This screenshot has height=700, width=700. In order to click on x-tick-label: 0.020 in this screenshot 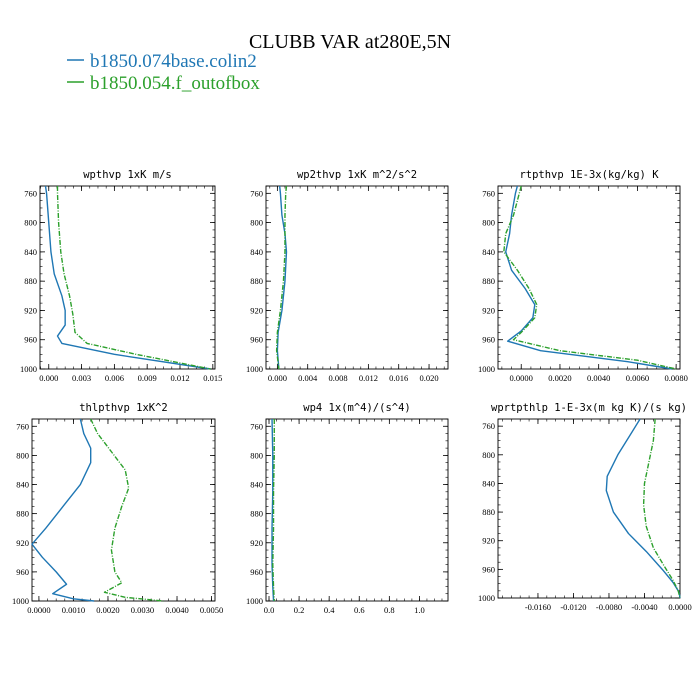, I will do `click(428, 378)`.